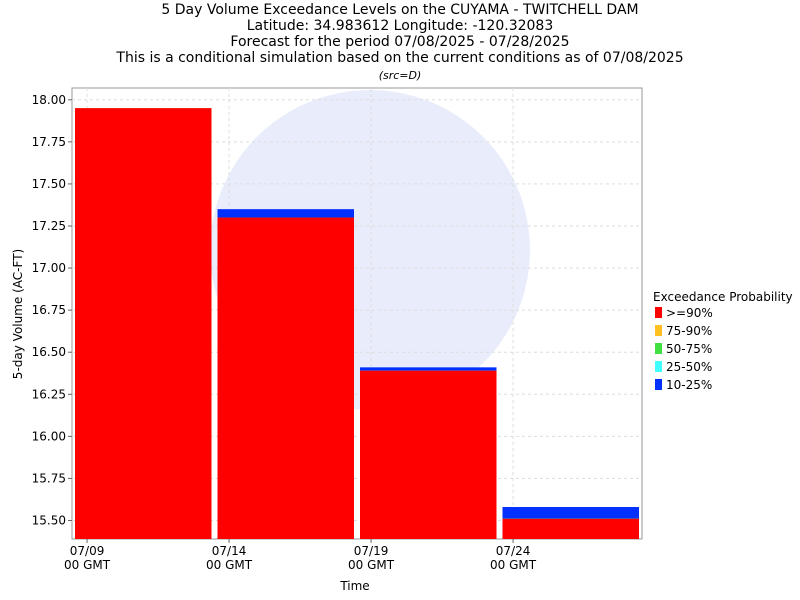  Describe the element at coordinates (723, 297) in the screenshot. I see `legend-title: Exceedance Probability` at that location.